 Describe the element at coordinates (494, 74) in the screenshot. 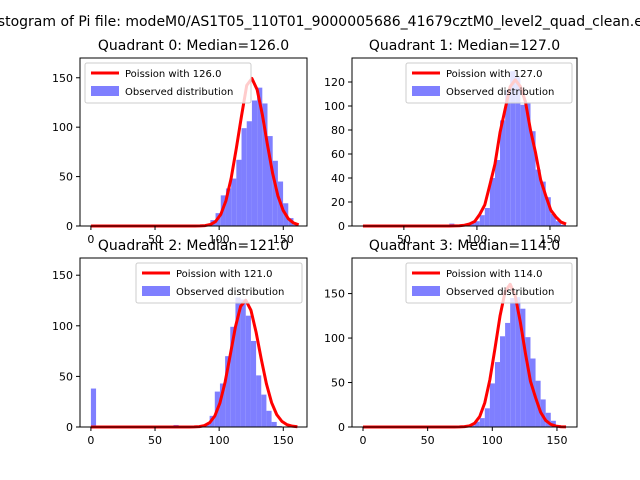

I see `legend-poisson-label: Poission with 127.0` at that location.